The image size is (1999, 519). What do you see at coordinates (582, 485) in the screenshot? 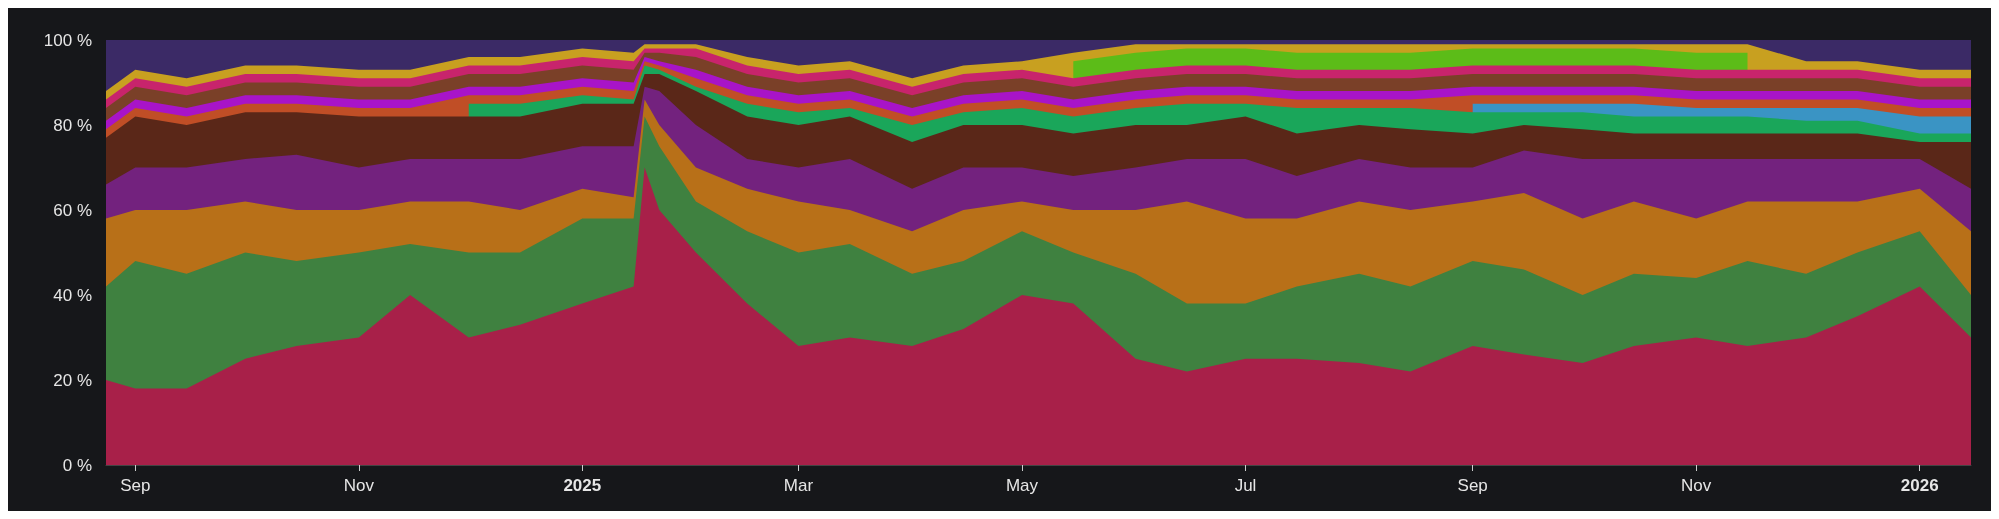
I see `x-tick-label: 2025` at bounding box center [582, 485].